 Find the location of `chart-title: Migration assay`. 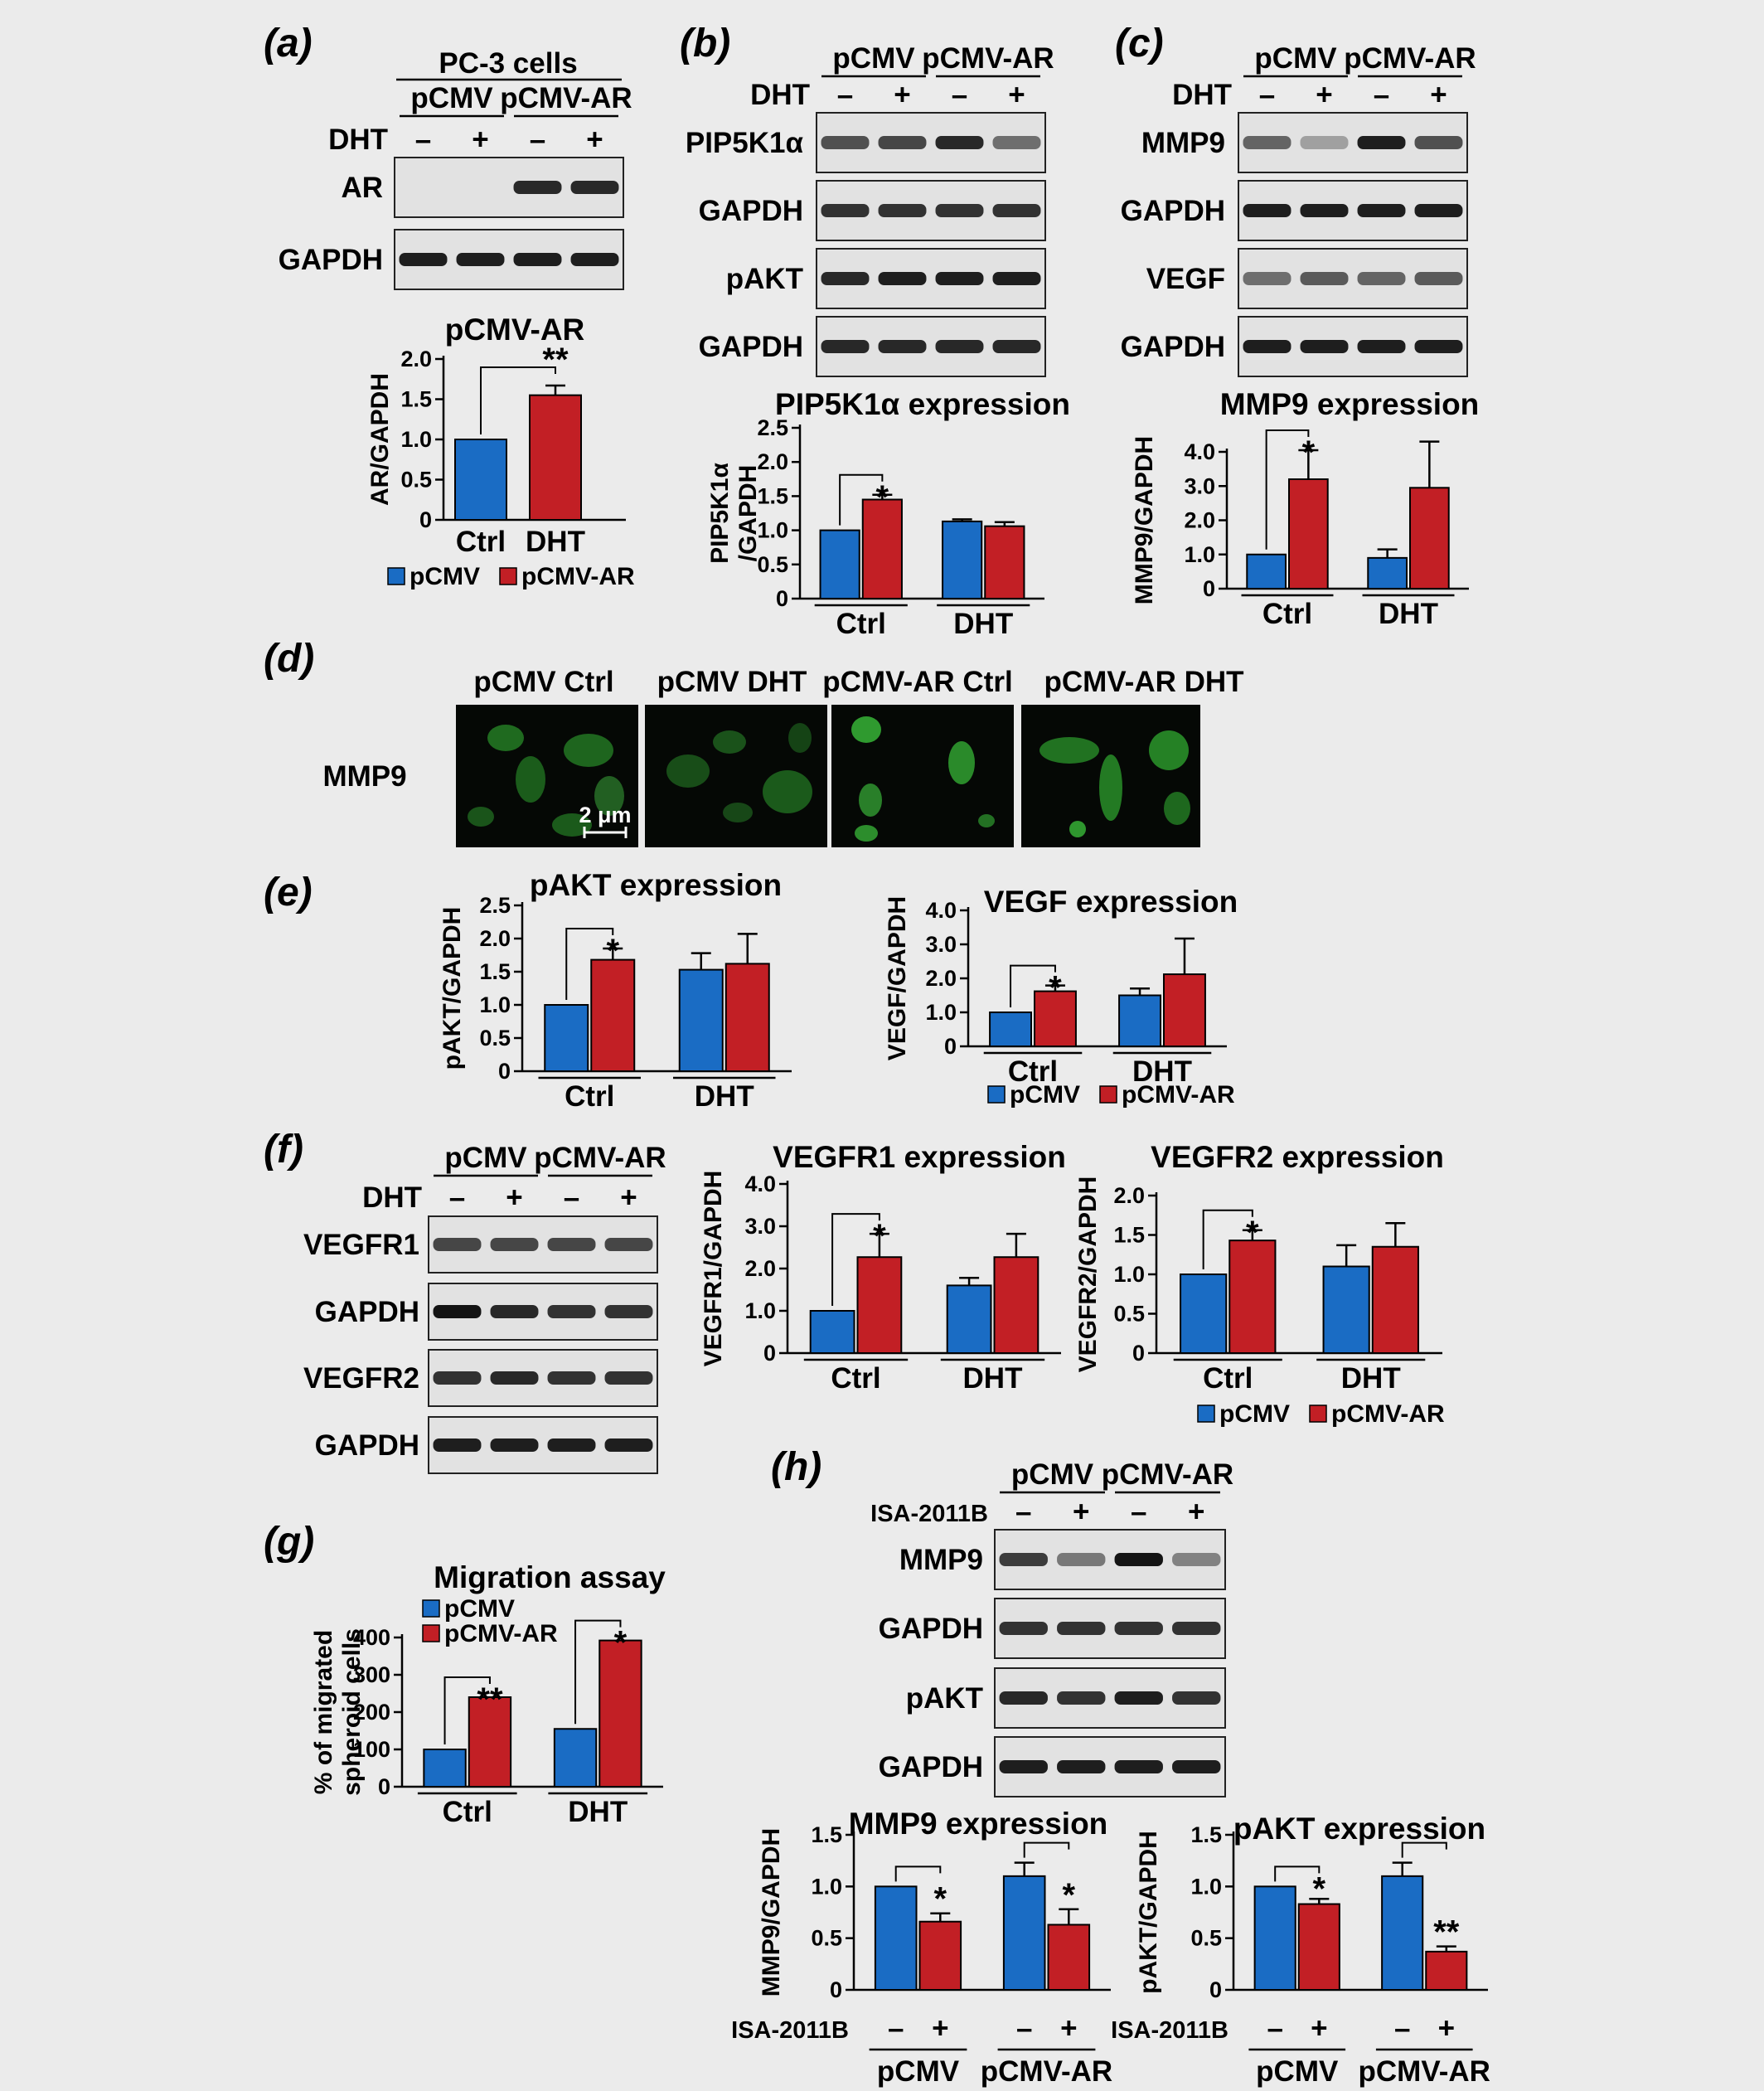

chart-title: Migration assay is located at coordinates (550, 1577).